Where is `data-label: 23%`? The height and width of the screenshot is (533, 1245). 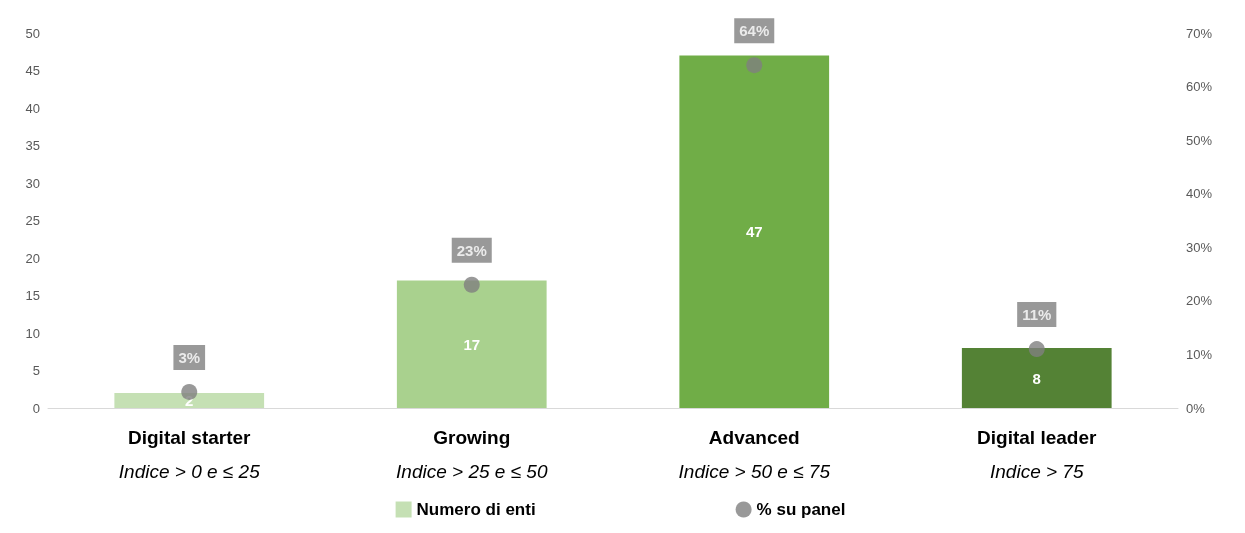 data-label: 23% is located at coordinates (471, 250).